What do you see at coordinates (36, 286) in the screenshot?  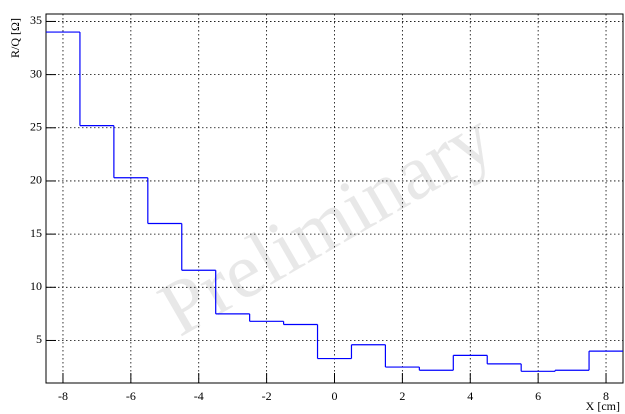 I see `y-tick-label: 10` at bounding box center [36, 286].